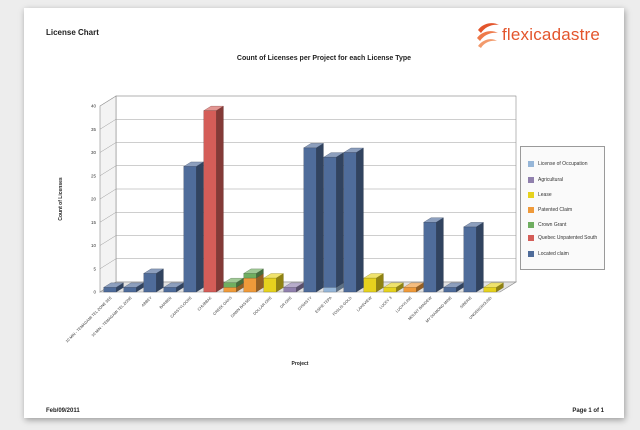  What do you see at coordinates (222, 306) in the screenshot?
I see `x-tick-label: CREEK OAKS` at bounding box center [222, 306].